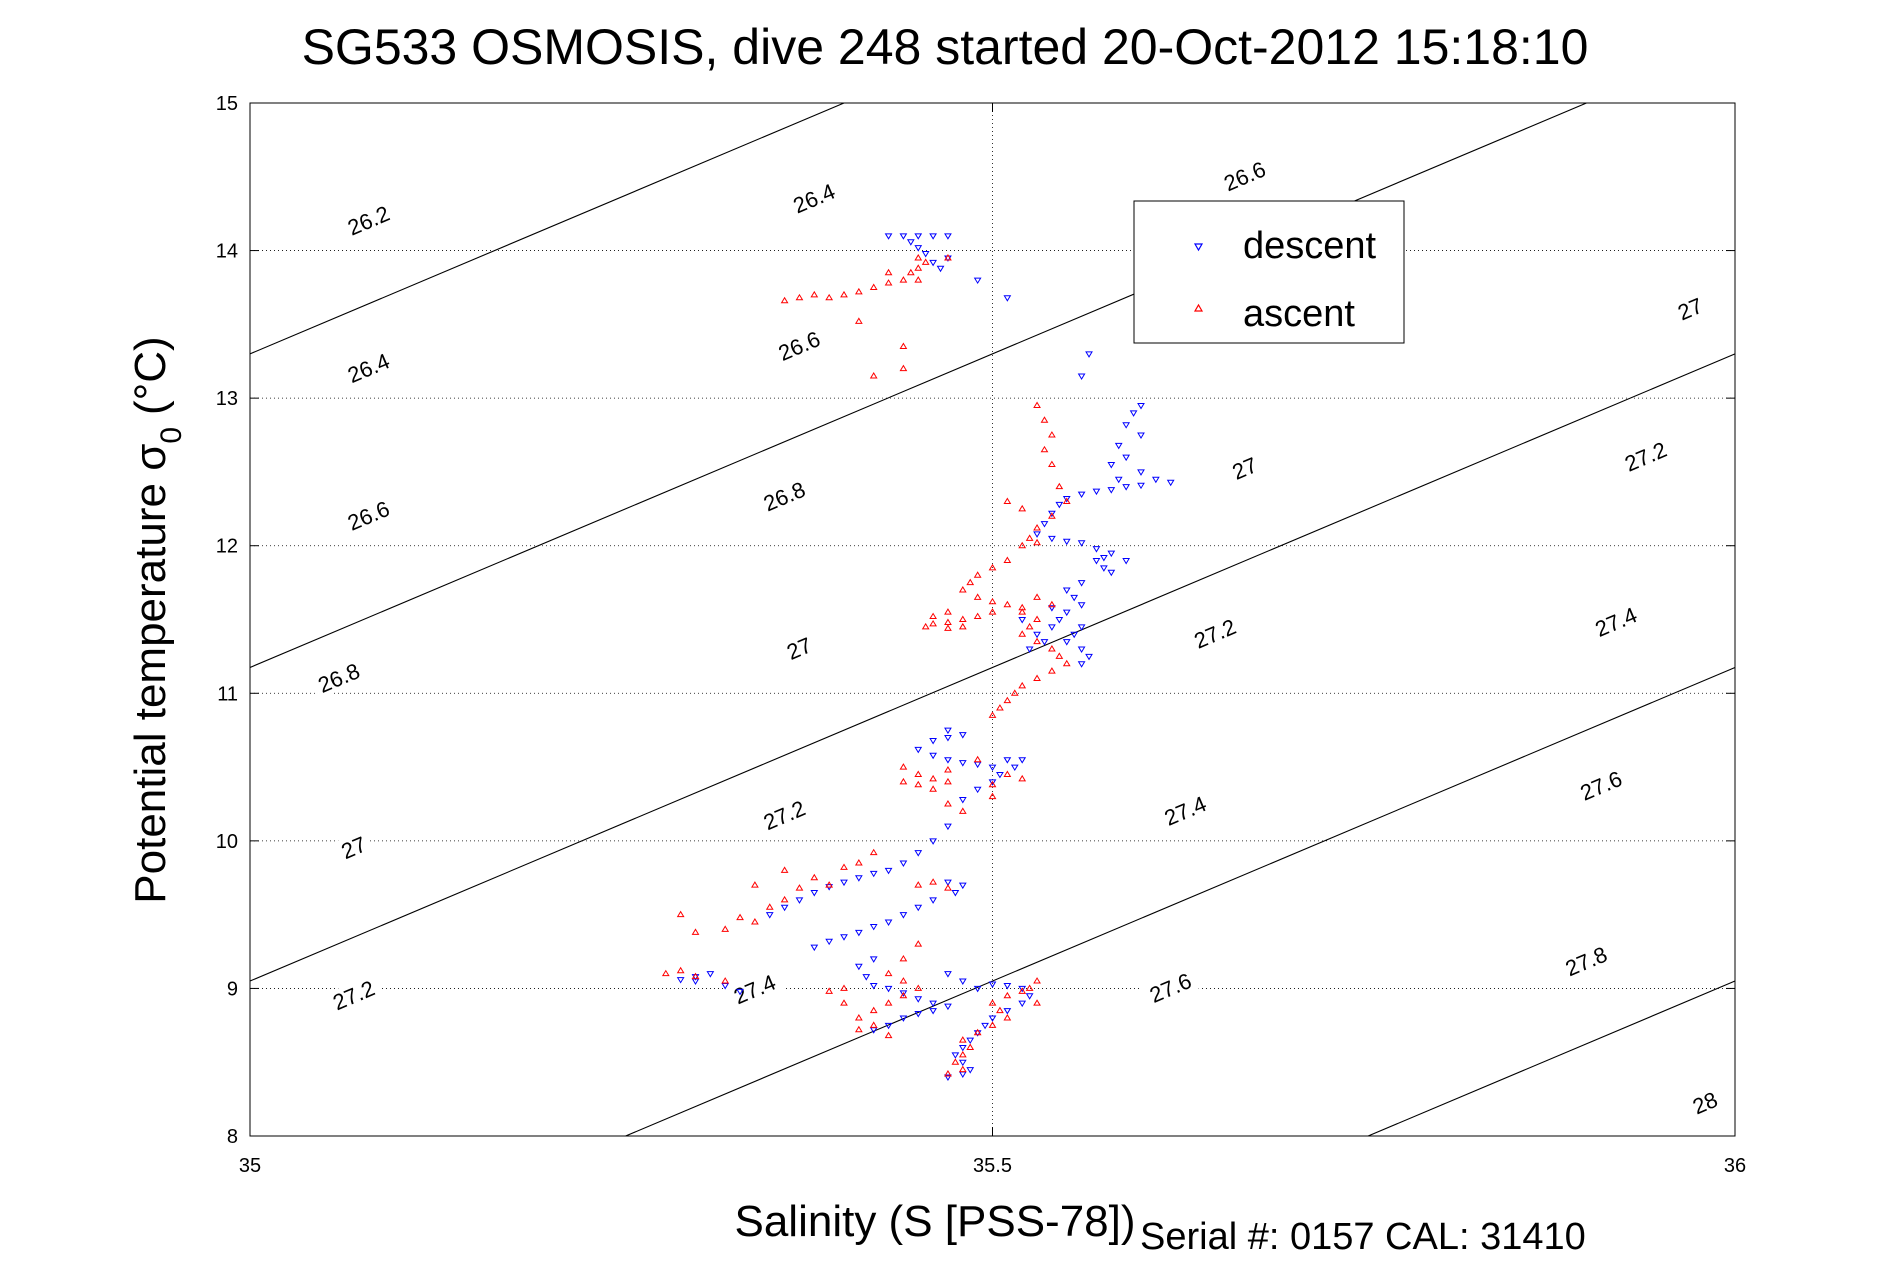  What do you see at coordinates (1198, 247) in the screenshot?
I see `legend-marker-descent` at bounding box center [1198, 247].